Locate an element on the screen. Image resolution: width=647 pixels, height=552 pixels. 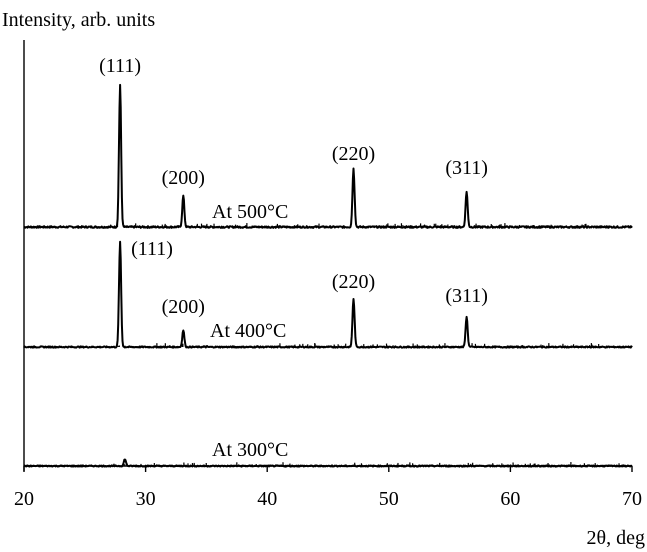
x-tick-label: 50 is located at coordinates (389, 499).